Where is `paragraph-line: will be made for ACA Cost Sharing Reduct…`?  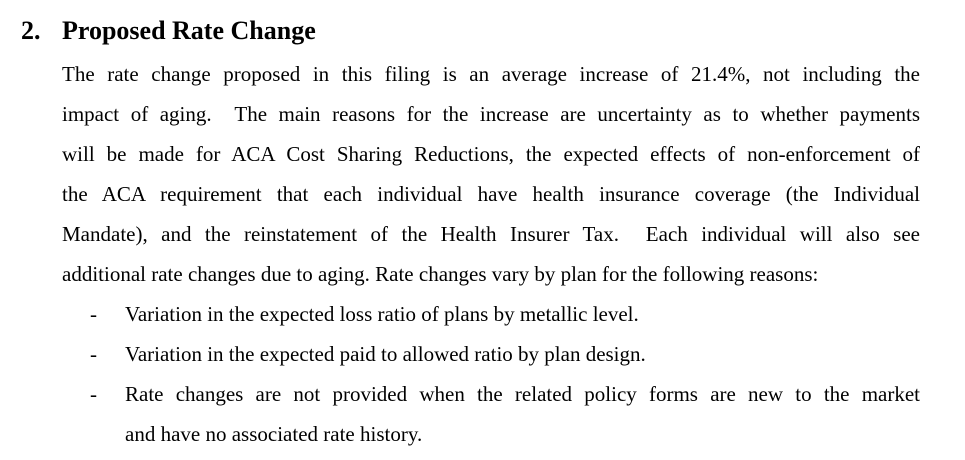 paragraph-line: will be made for ACA Cost Sharing Reduct… is located at coordinates (491, 154).